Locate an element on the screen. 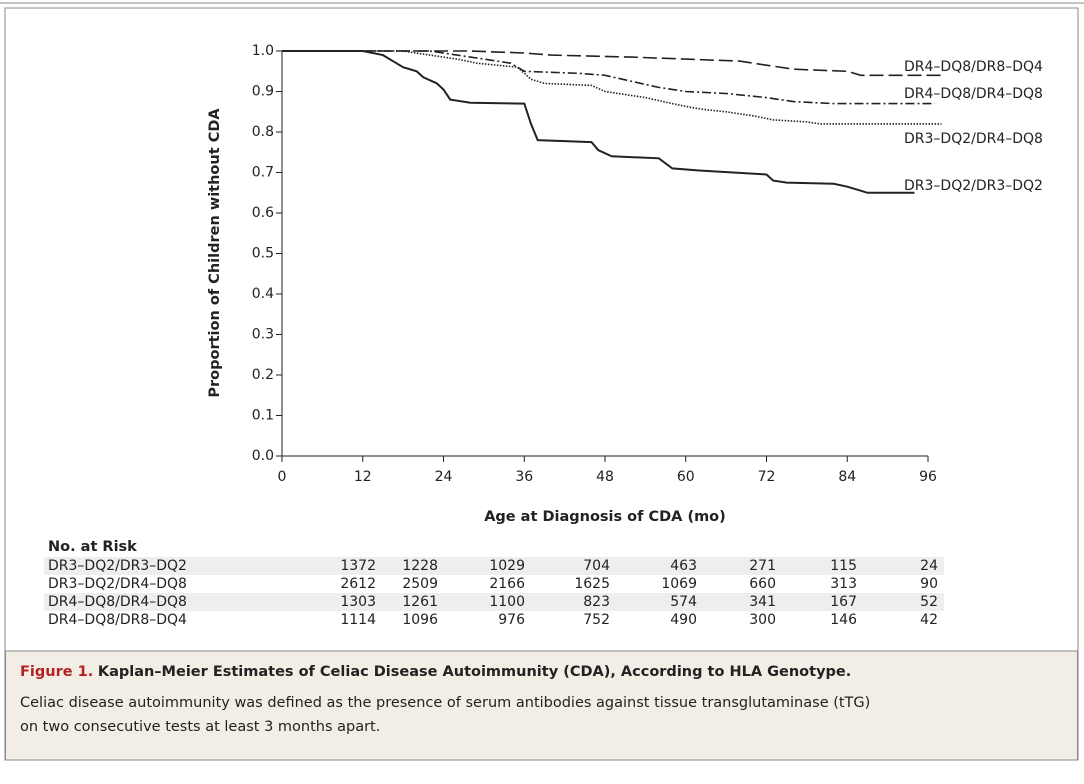  legend-label: DR4–DQ8/DR4–DQ8 is located at coordinates (973, 94).